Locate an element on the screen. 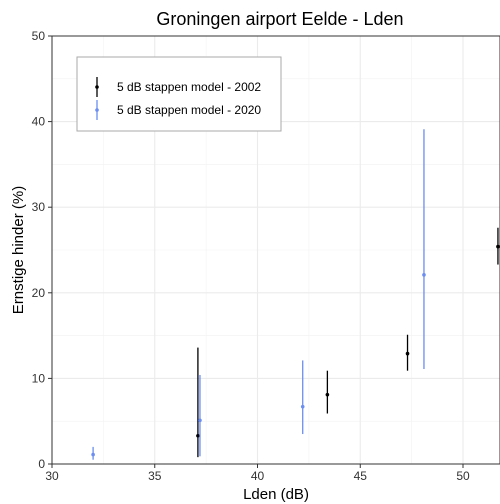  y-tick-label: 0 is located at coordinates (41, 464).